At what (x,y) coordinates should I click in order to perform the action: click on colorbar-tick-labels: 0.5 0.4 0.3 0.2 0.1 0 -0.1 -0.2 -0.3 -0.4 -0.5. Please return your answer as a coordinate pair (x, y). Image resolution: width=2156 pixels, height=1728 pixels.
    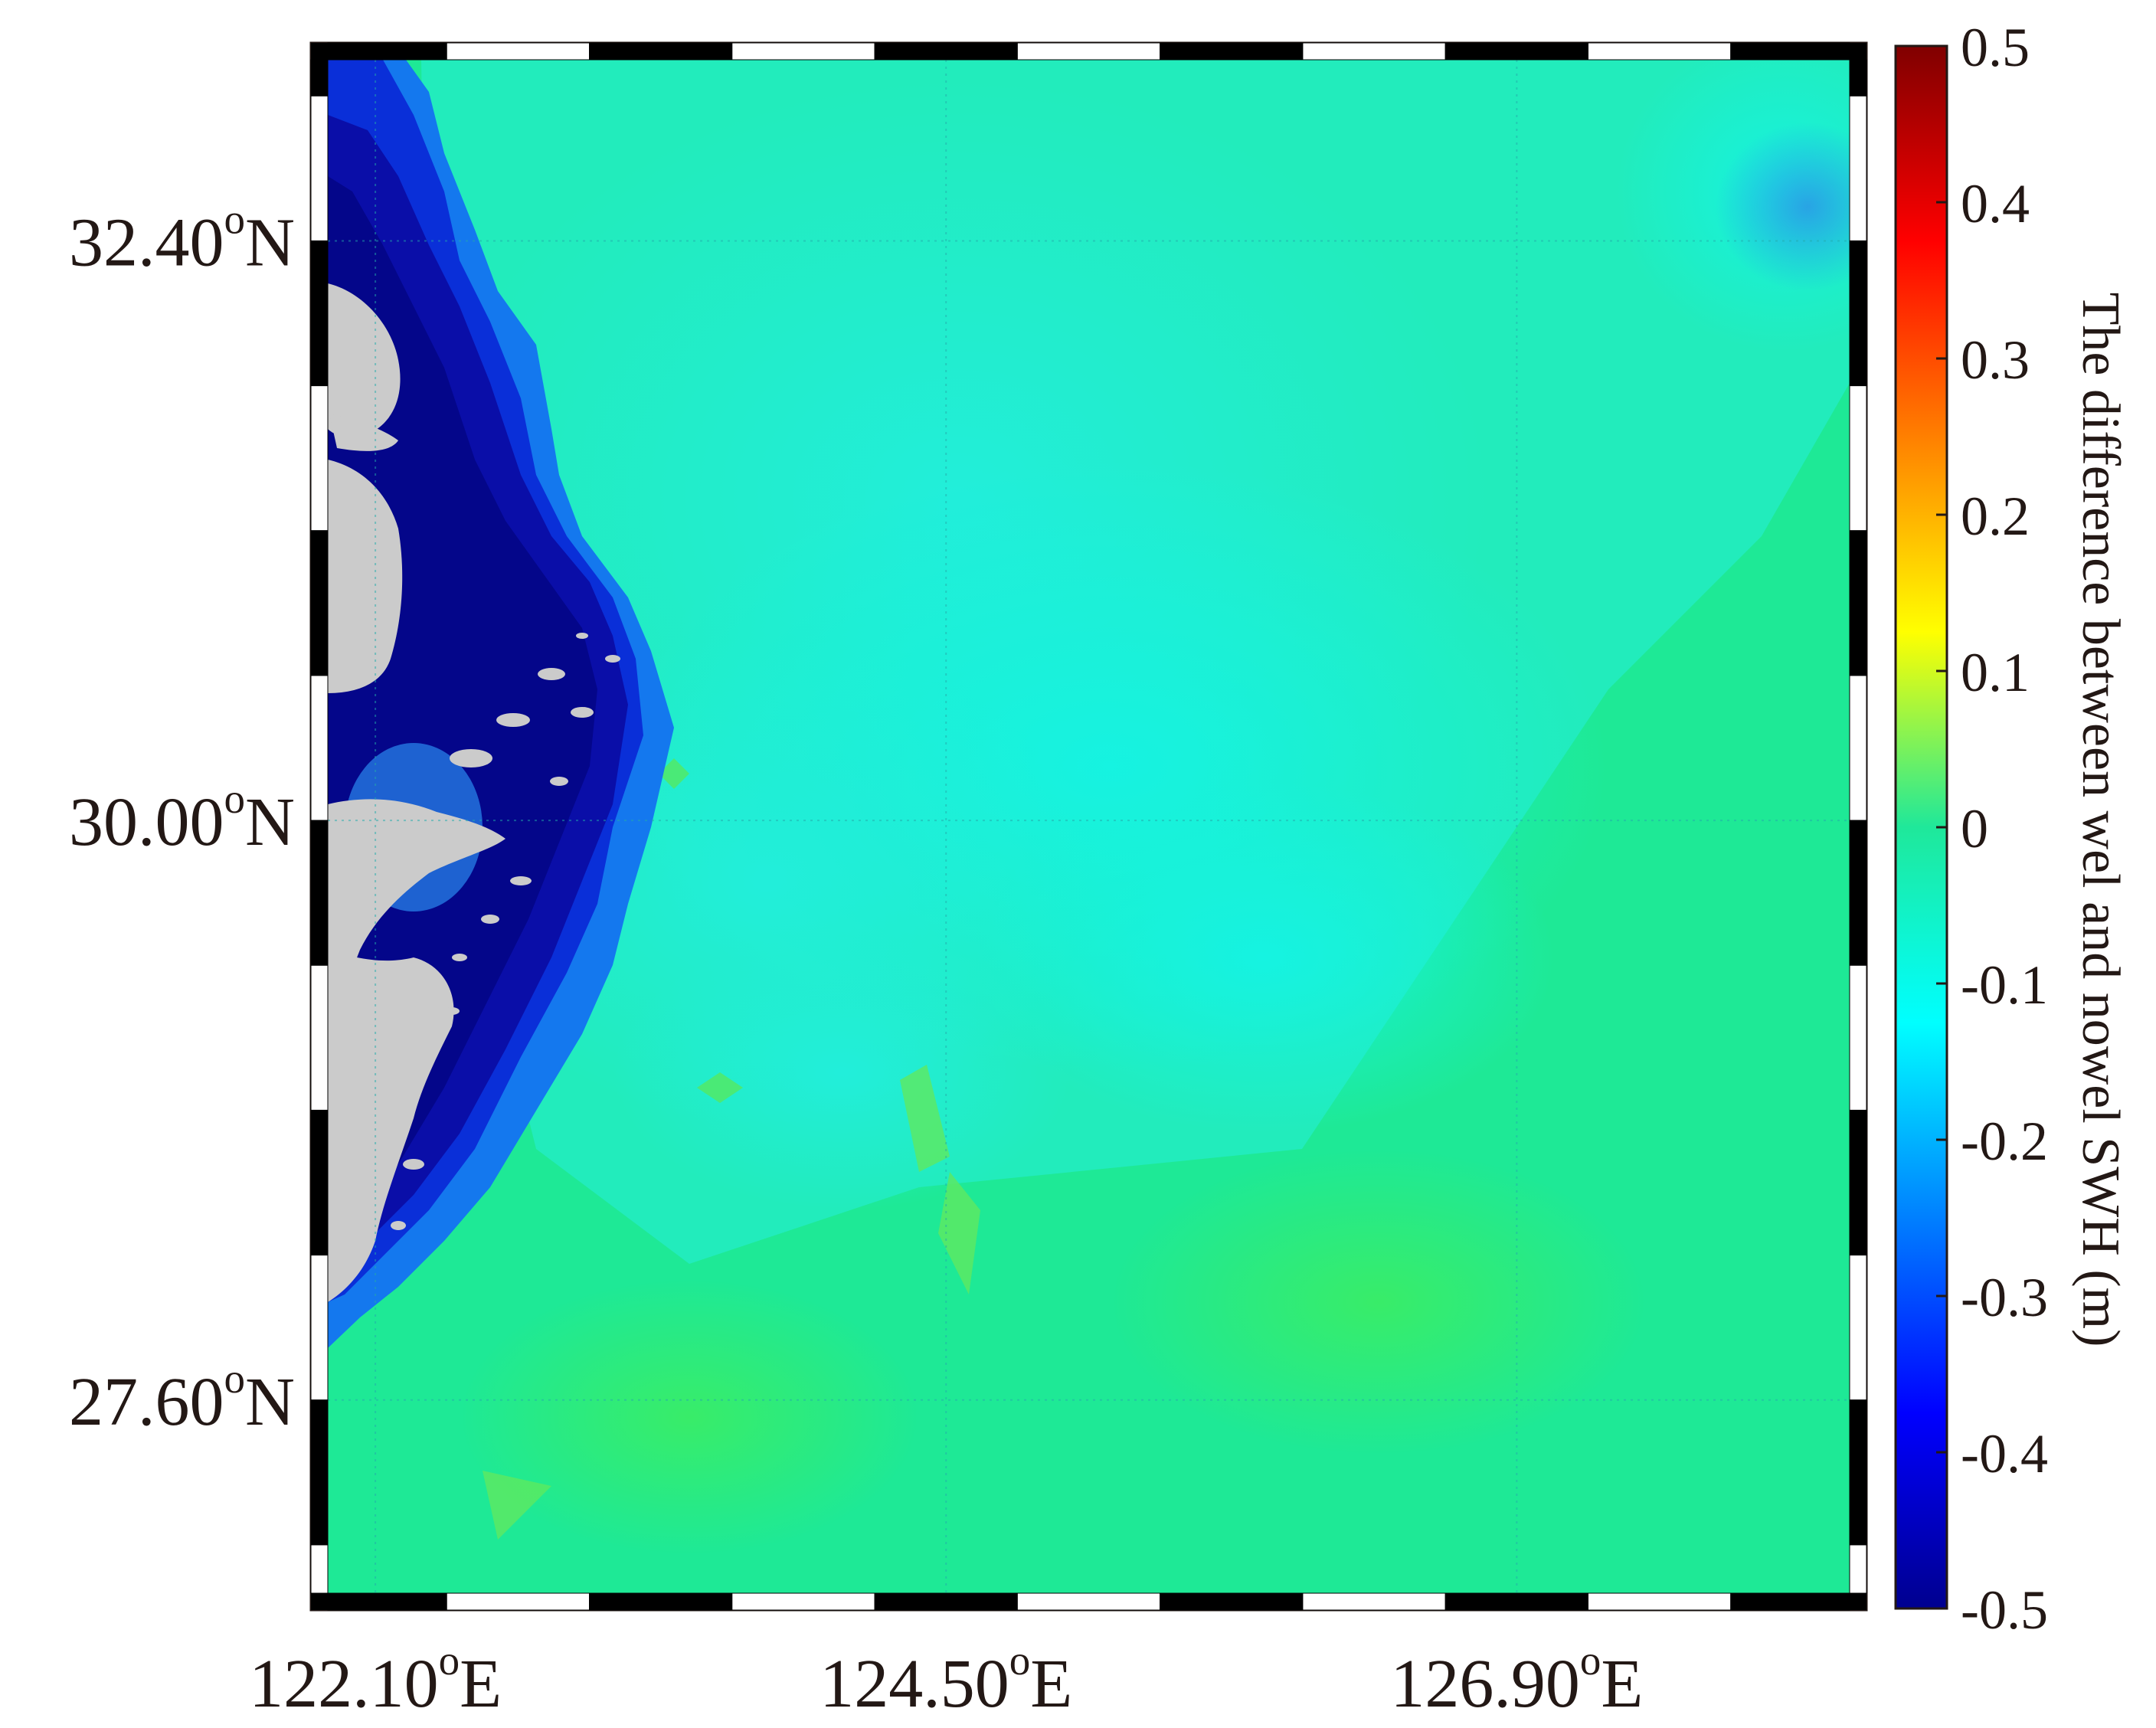
    Looking at the image, I should click on (2005, 829).